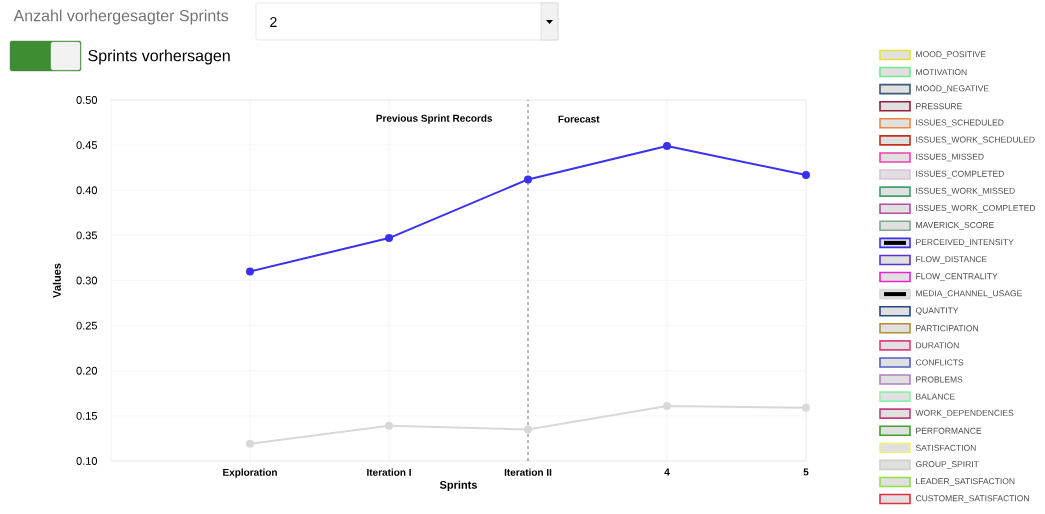 This screenshot has height=514, width=1045. I want to click on x-axis-title: Sprints, so click(458, 485).